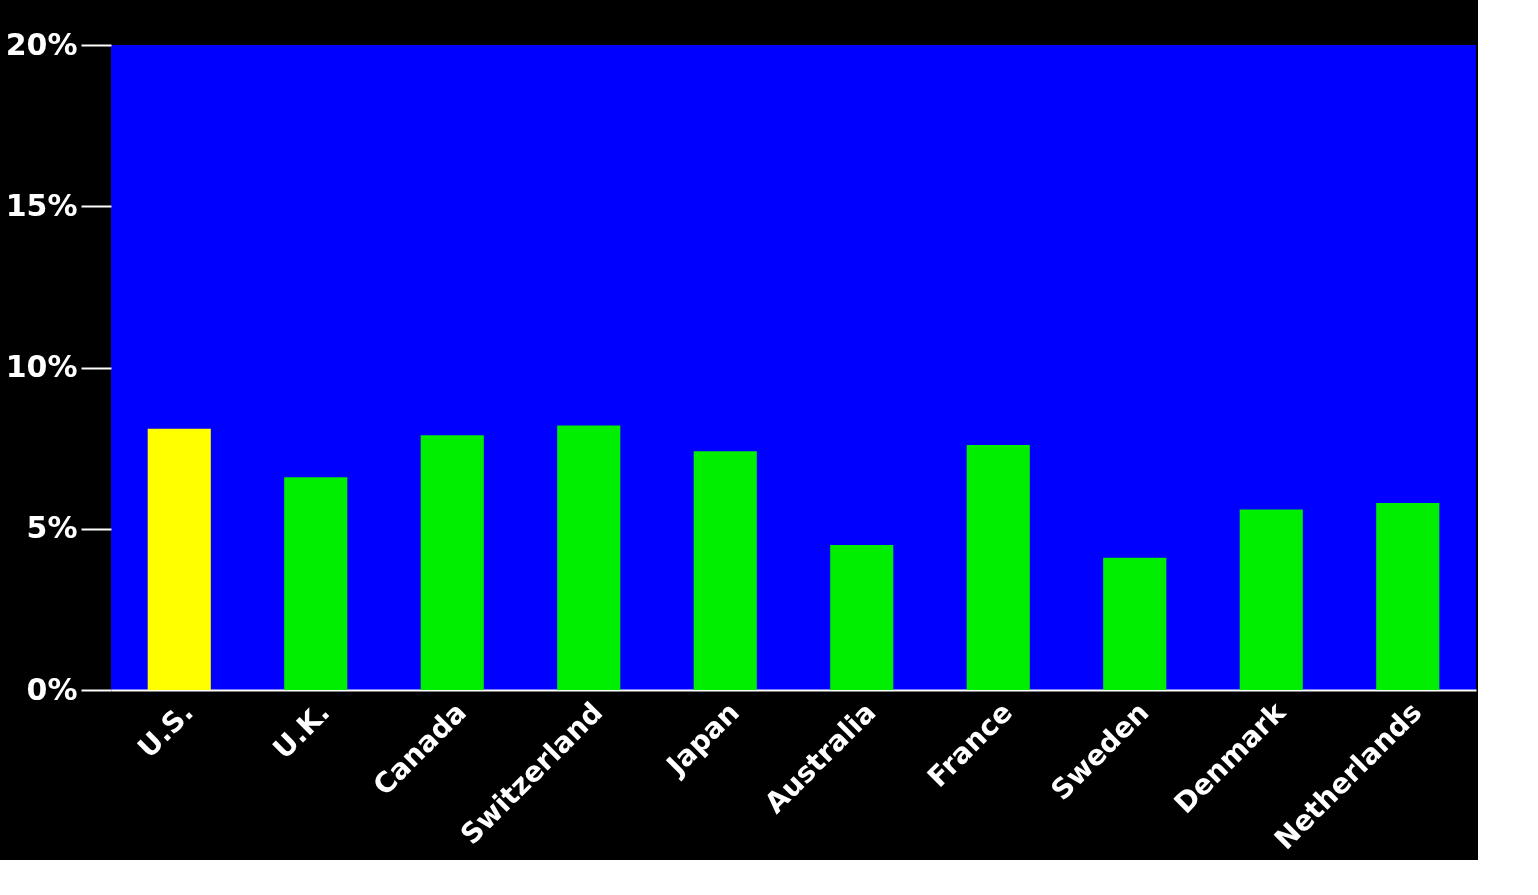 The height and width of the screenshot is (895, 1538). I want to click on y-tick-label: 10%, so click(41, 366).